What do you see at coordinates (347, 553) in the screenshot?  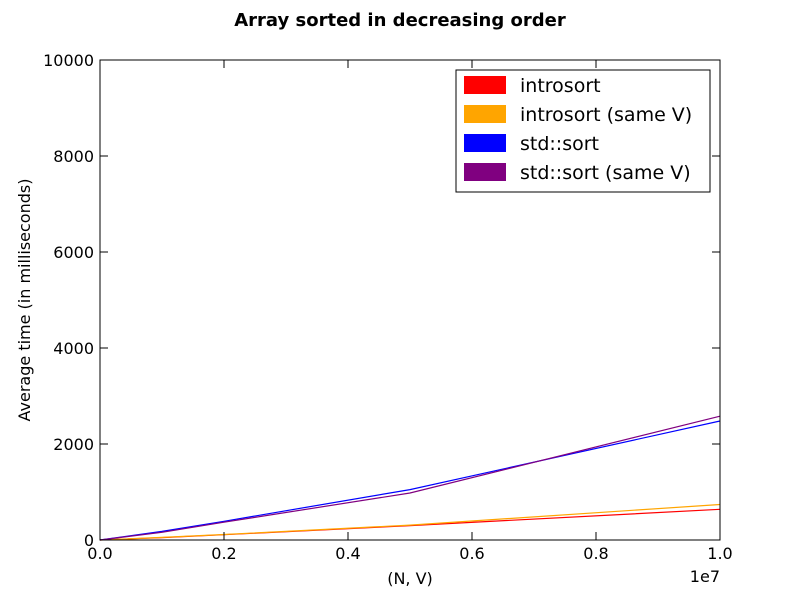 I see `x-tick-label: 0.4` at bounding box center [347, 553].